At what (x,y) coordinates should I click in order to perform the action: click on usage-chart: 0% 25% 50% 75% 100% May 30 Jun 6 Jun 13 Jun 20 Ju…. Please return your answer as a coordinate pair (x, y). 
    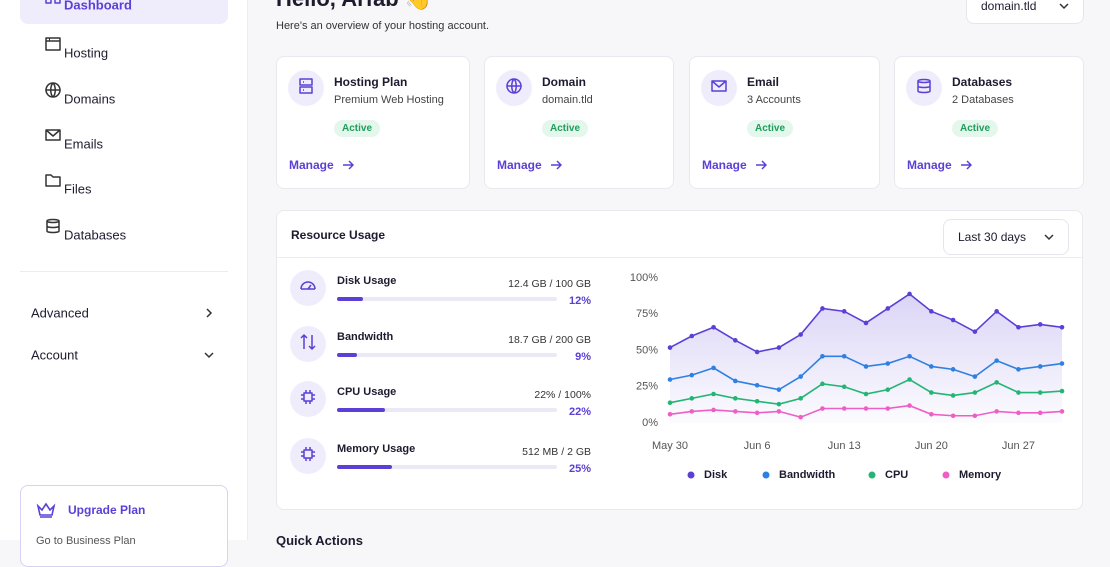
    Looking at the image, I should click on (847, 376).